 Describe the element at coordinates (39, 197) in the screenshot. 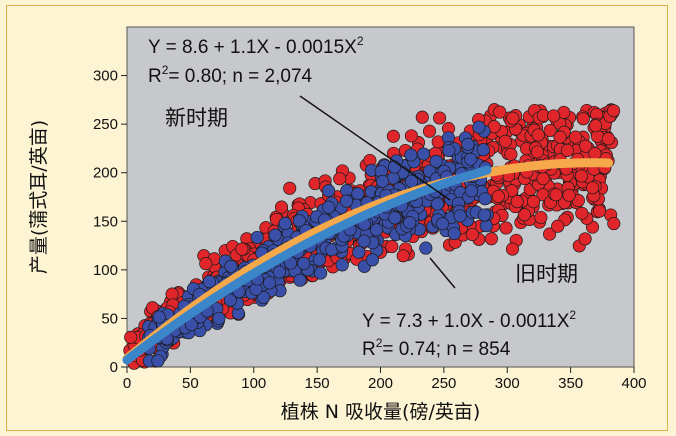

I see `y-axis-title: 产量(蒲式耳/英亩)` at that location.